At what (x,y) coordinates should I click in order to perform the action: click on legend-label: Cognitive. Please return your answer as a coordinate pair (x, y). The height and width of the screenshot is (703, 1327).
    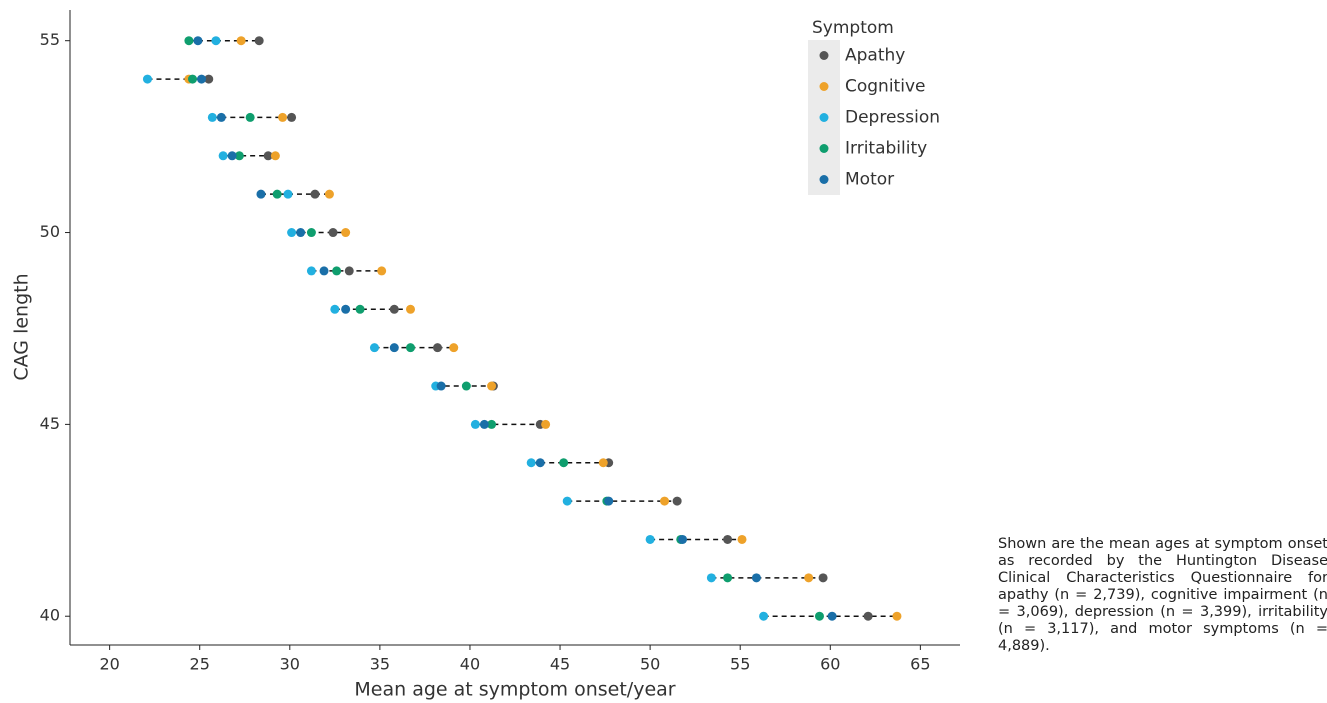
    Looking at the image, I should click on (885, 87).